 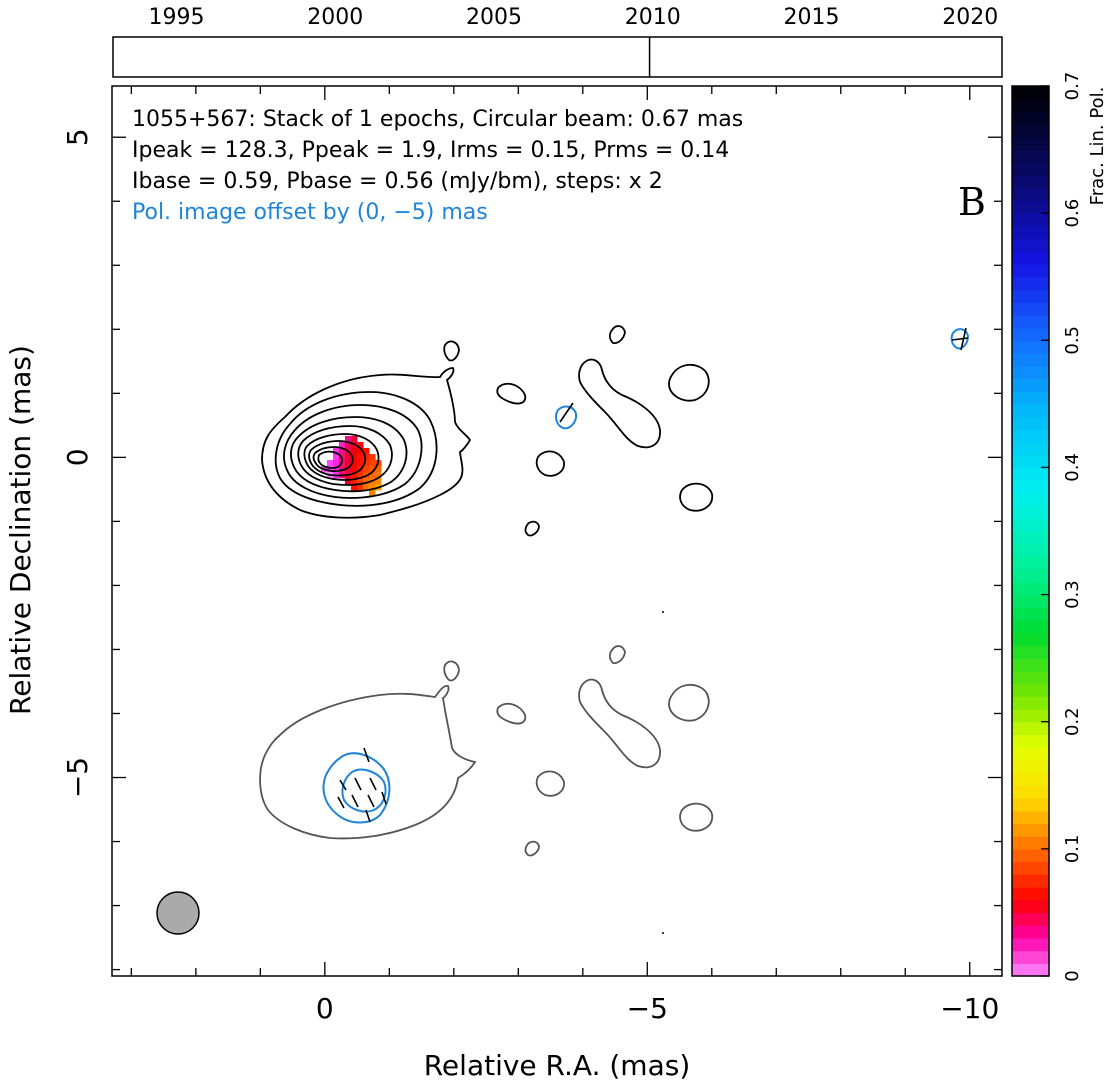 I want to click on epoch-tick-label: 1995, so click(x=177, y=17).